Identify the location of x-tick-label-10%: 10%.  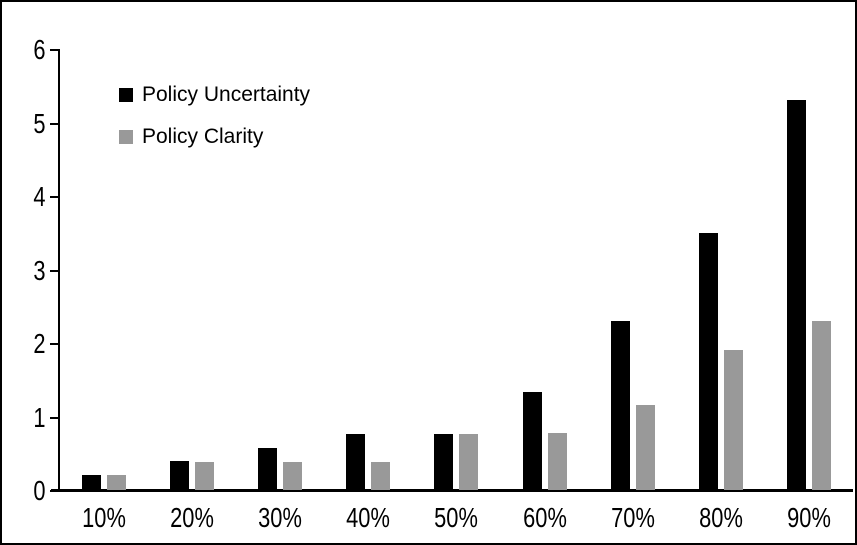
(104, 517).